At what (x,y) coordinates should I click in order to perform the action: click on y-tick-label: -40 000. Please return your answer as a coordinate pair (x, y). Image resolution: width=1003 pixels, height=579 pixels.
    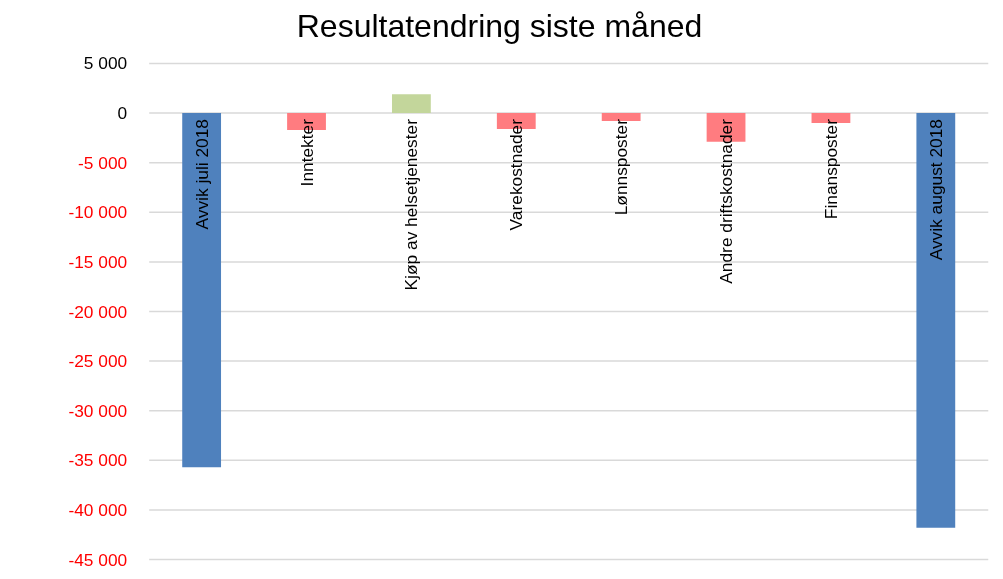
    Looking at the image, I should click on (98, 509).